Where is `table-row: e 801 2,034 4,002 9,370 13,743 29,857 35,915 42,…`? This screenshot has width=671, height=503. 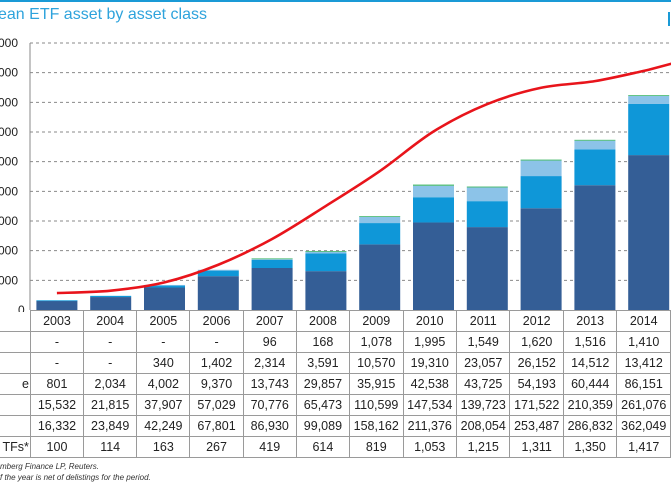
table-row: e 801 2,034 4,002 9,370 13,743 29,857 35,915 42,… is located at coordinates (335, 384).